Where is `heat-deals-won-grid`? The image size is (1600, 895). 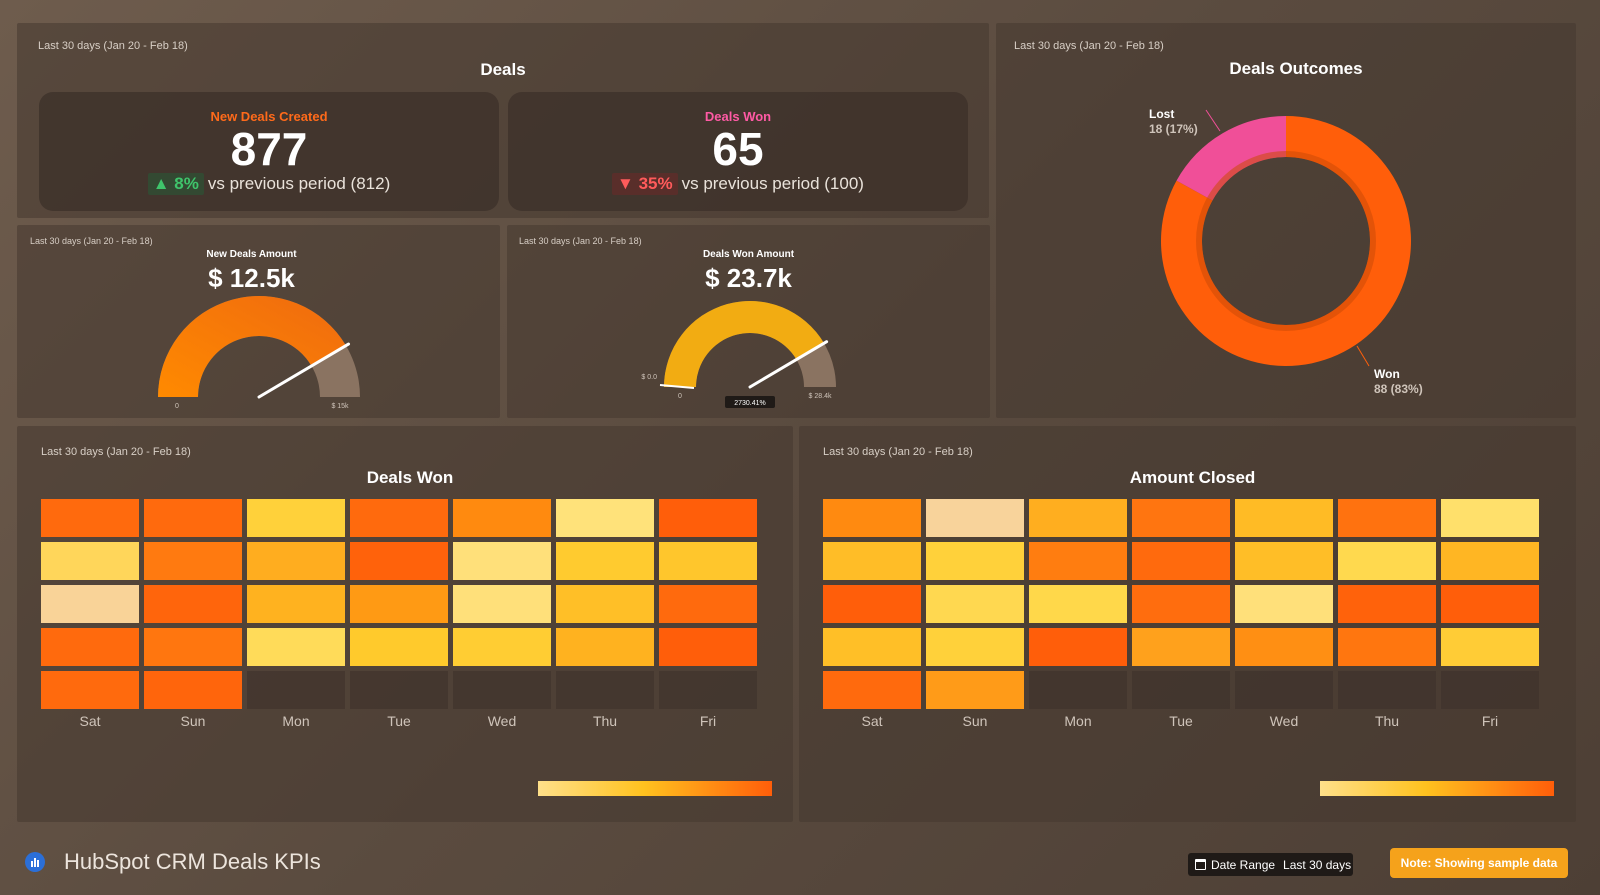 heat-deals-won-grid is located at coordinates (399, 604).